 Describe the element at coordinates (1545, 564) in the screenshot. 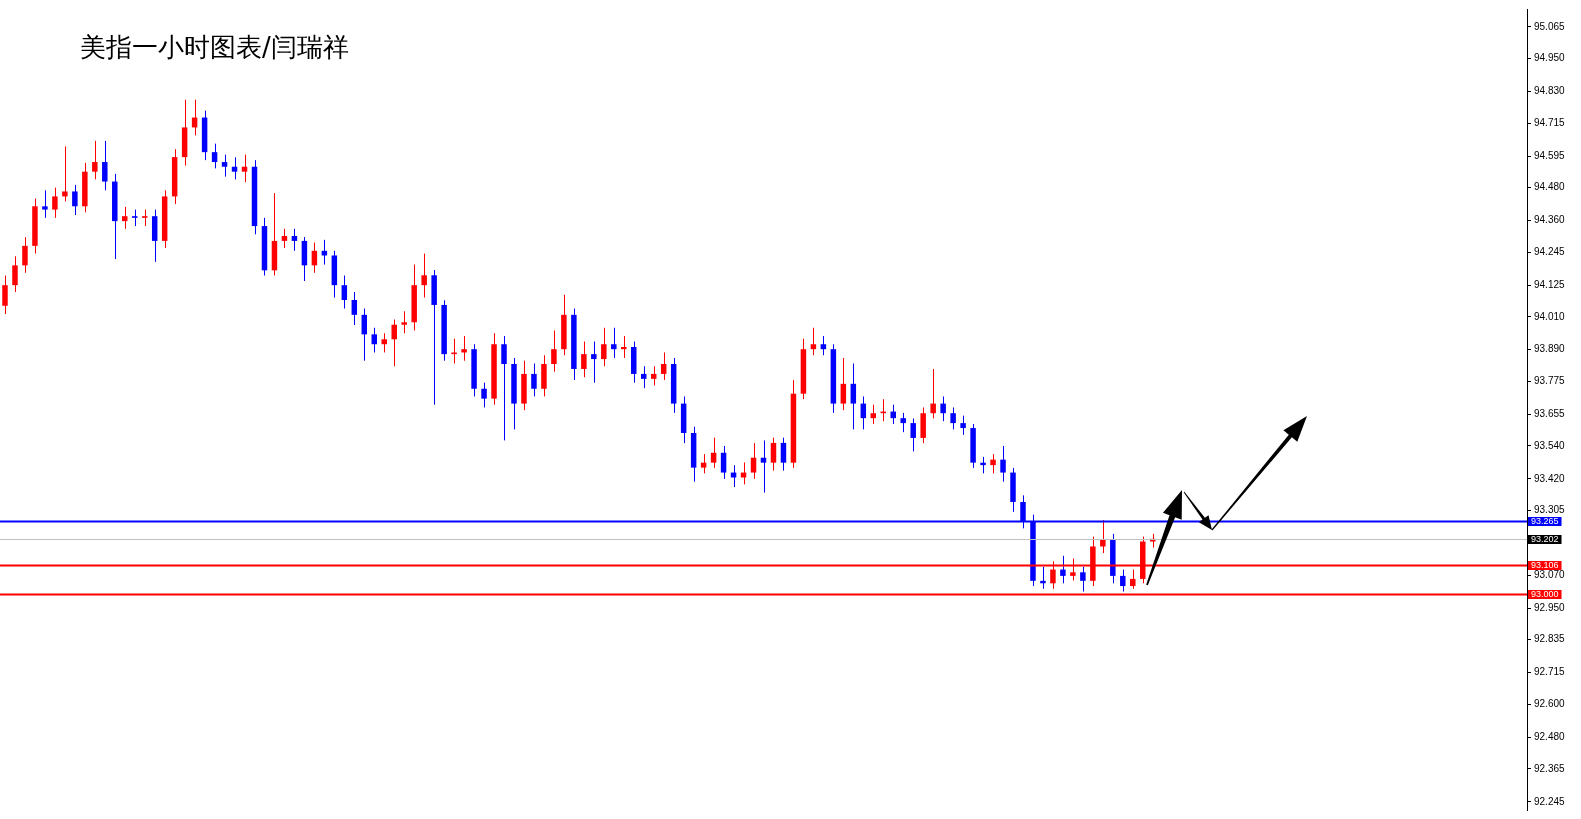

I see `ref-line-label: 93.106` at that location.